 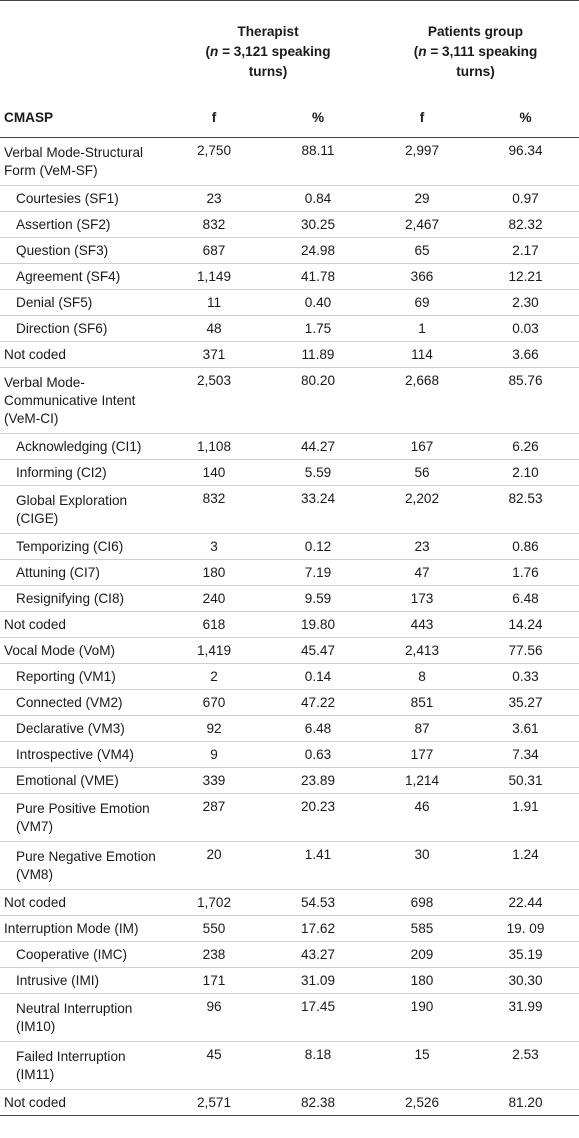 I want to click on row-label: Agreement (SF4), so click(x=82, y=276).